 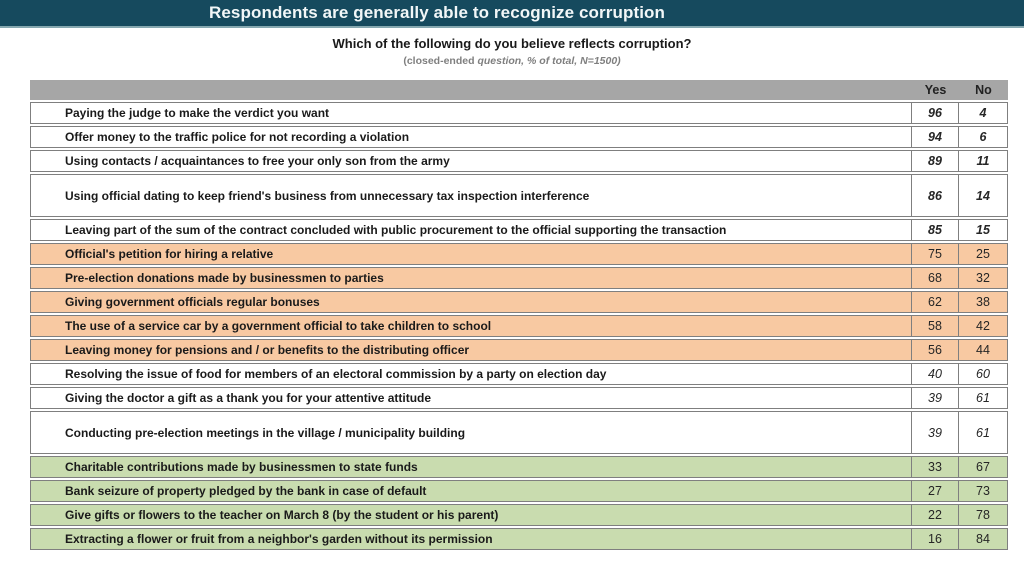 What do you see at coordinates (983, 90) in the screenshot?
I see `column-header-no: No` at bounding box center [983, 90].